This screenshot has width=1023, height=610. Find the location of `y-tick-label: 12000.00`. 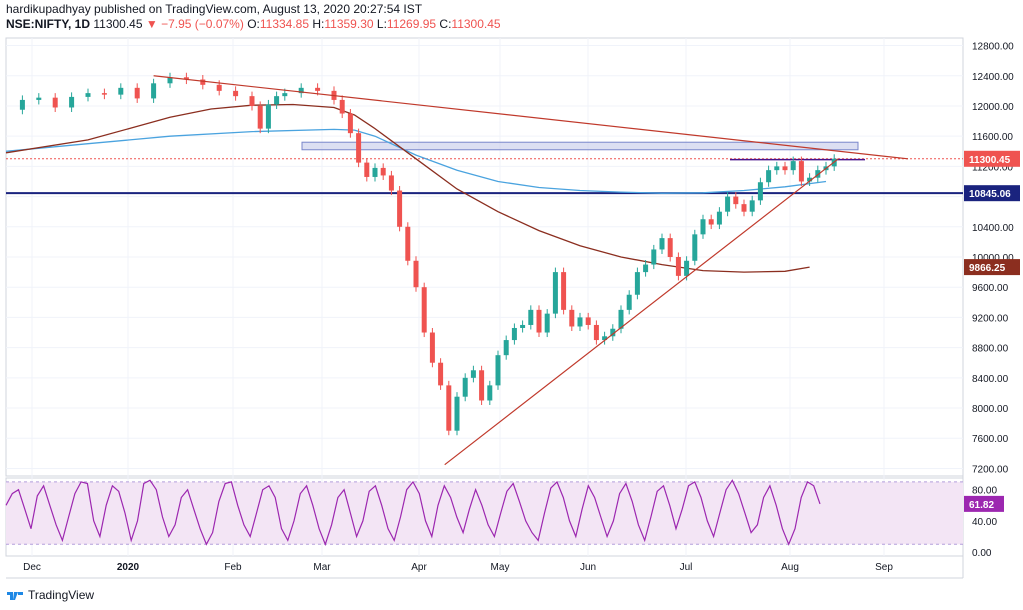

y-tick-label: 12000.00 is located at coordinates (993, 107).